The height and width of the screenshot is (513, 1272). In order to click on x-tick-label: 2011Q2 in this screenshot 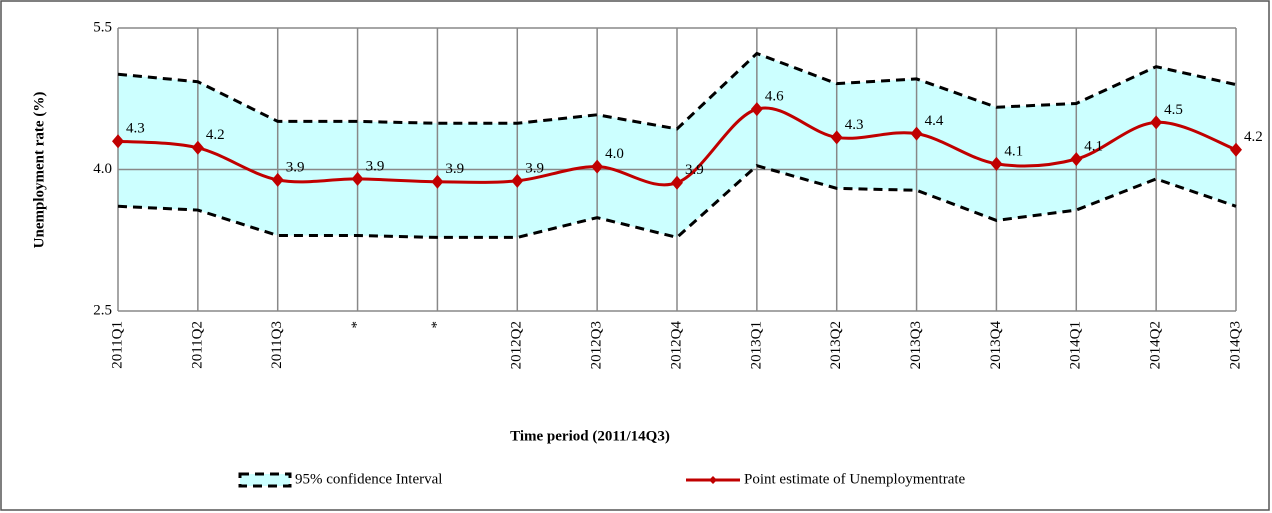, I will do `click(197, 345)`.